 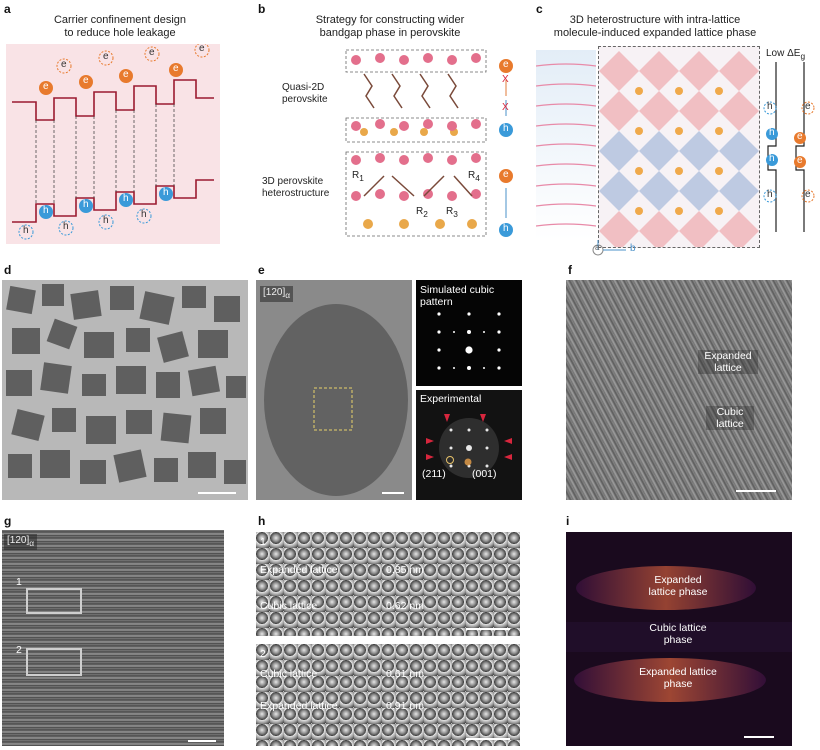 I want to click on hole-outline-icons, so click(x=85, y=224).